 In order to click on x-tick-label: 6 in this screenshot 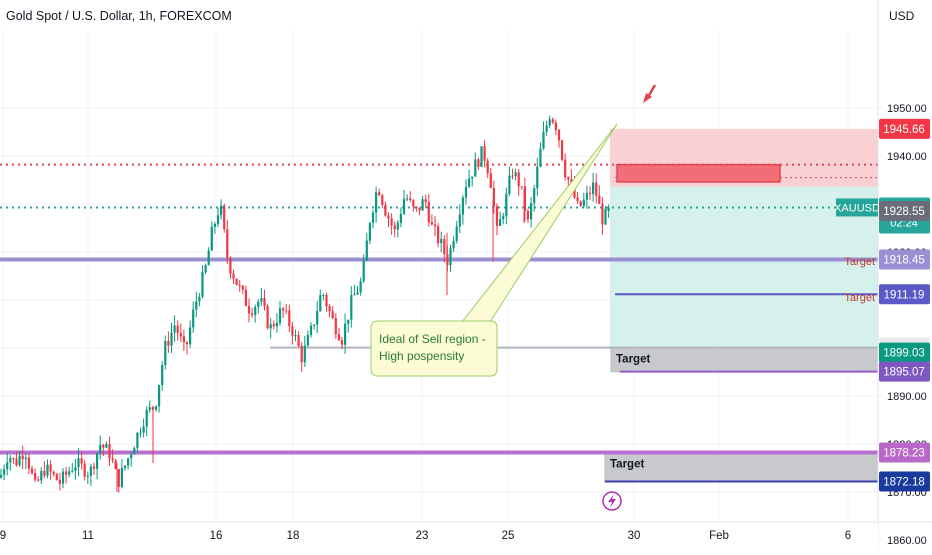, I will do `click(848, 536)`.